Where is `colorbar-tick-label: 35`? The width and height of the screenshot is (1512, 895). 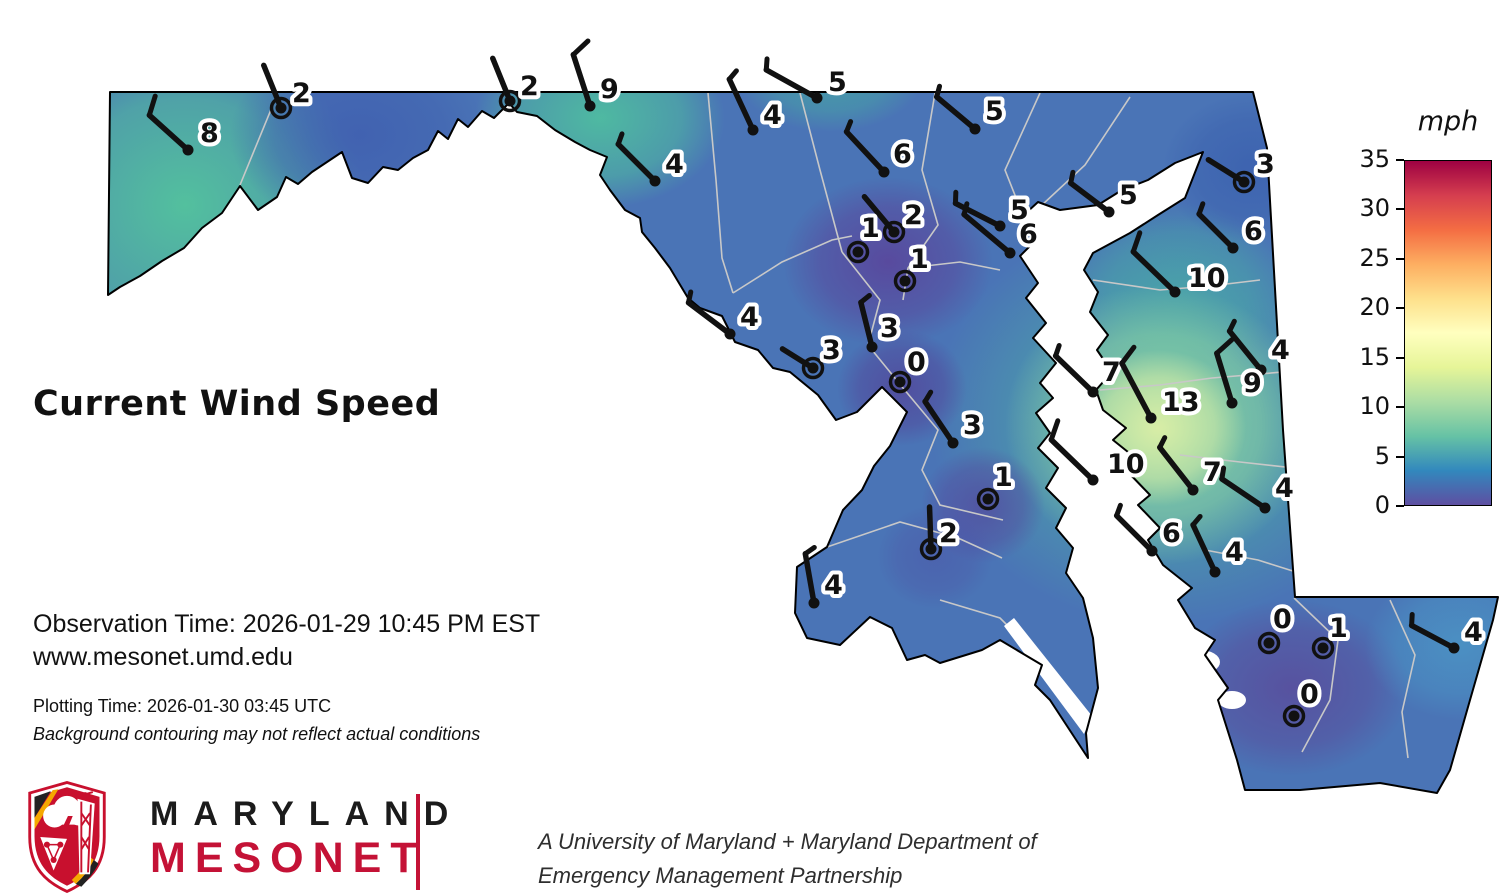
colorbar-tick-label: 35 is located at coordinates (1374, 159).